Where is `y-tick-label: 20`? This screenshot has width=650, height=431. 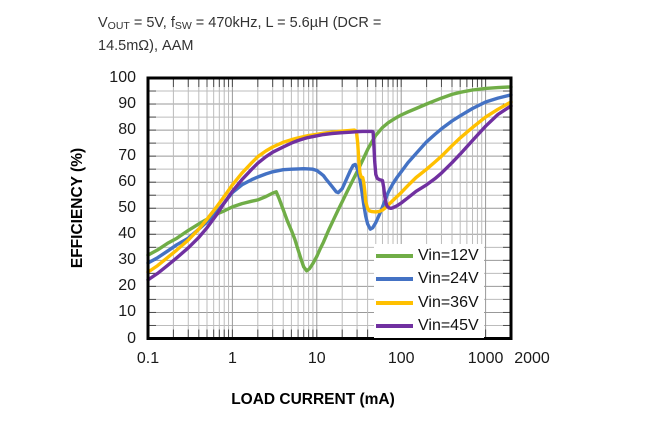
y-tick-label: 20 is located at coordinates (127, 286).